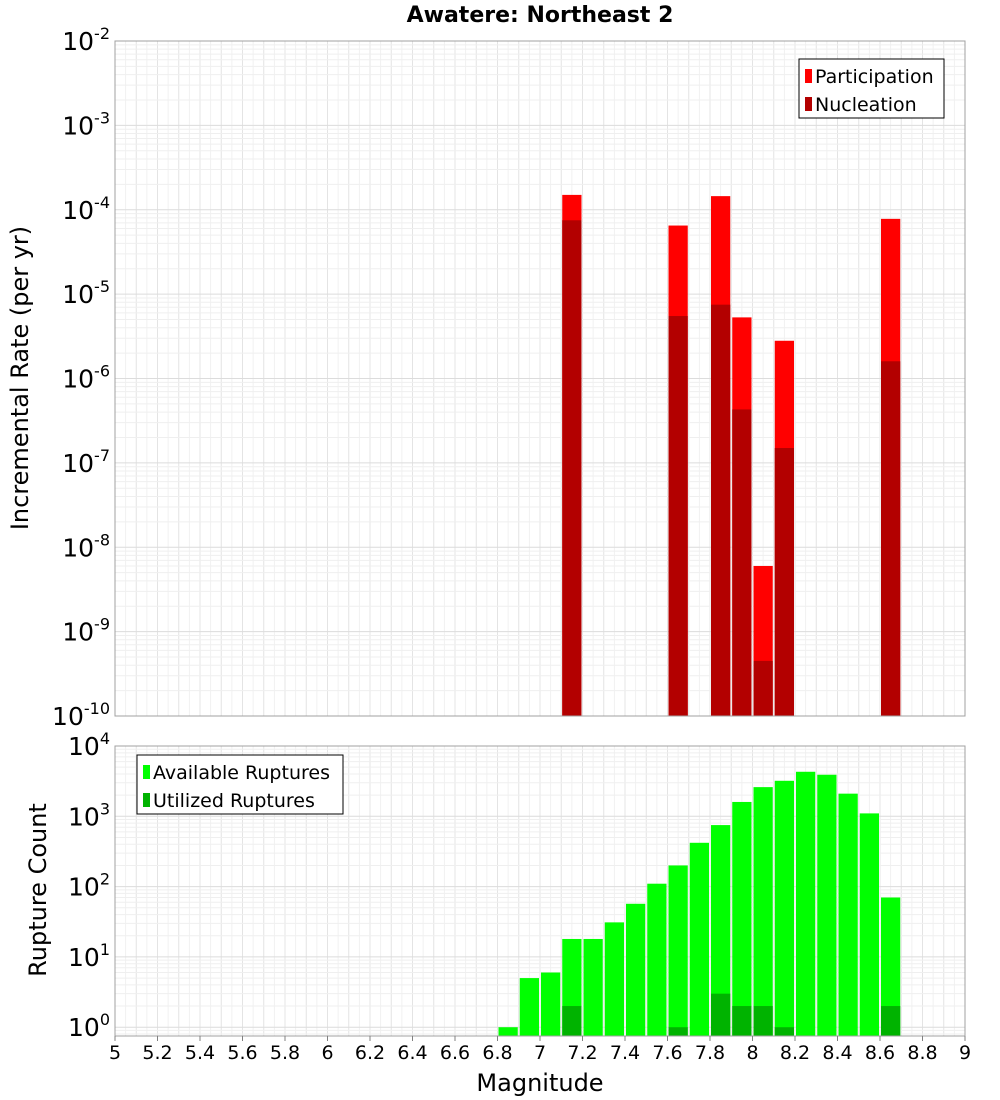 Image resolution: width=1000 pixels, height=1100 pixels. Describe the element at coordinates (105, 949) in the screenshot. I see `y-tick-exponent: 1` at that location.